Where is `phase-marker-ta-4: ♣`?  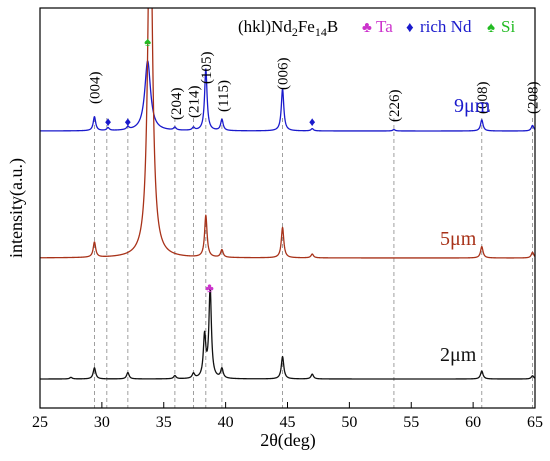 phase-marker-ta-4: ♣ is located at coordinates (209, 287).